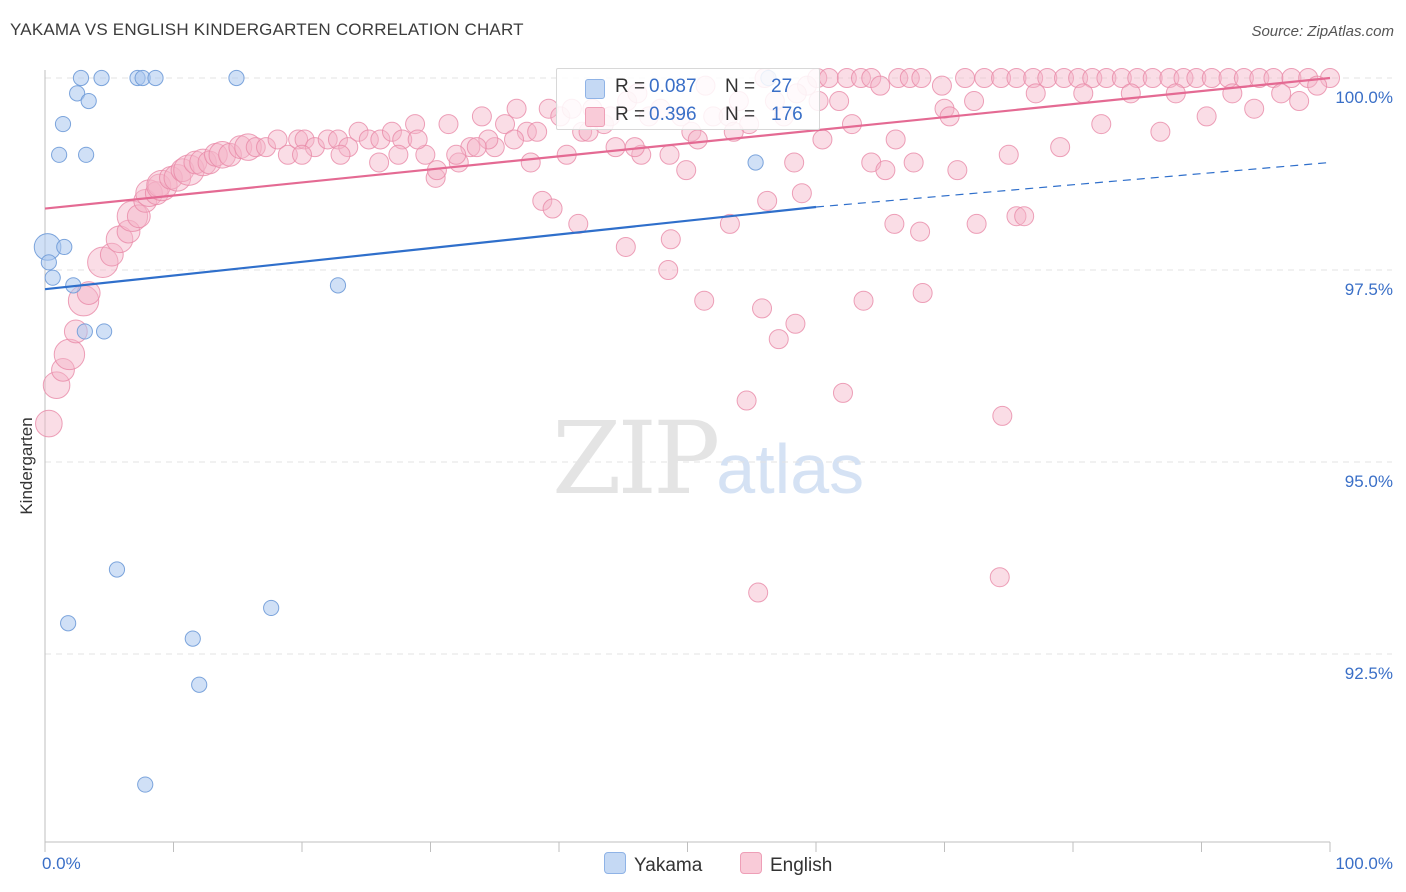 The width and height of the screenshot is (1406, 892). What do you see at coordinates (615, 863) in the screenshot?
I see `bottom-legend-swatch-yakama` at bounding box center [615, 863].